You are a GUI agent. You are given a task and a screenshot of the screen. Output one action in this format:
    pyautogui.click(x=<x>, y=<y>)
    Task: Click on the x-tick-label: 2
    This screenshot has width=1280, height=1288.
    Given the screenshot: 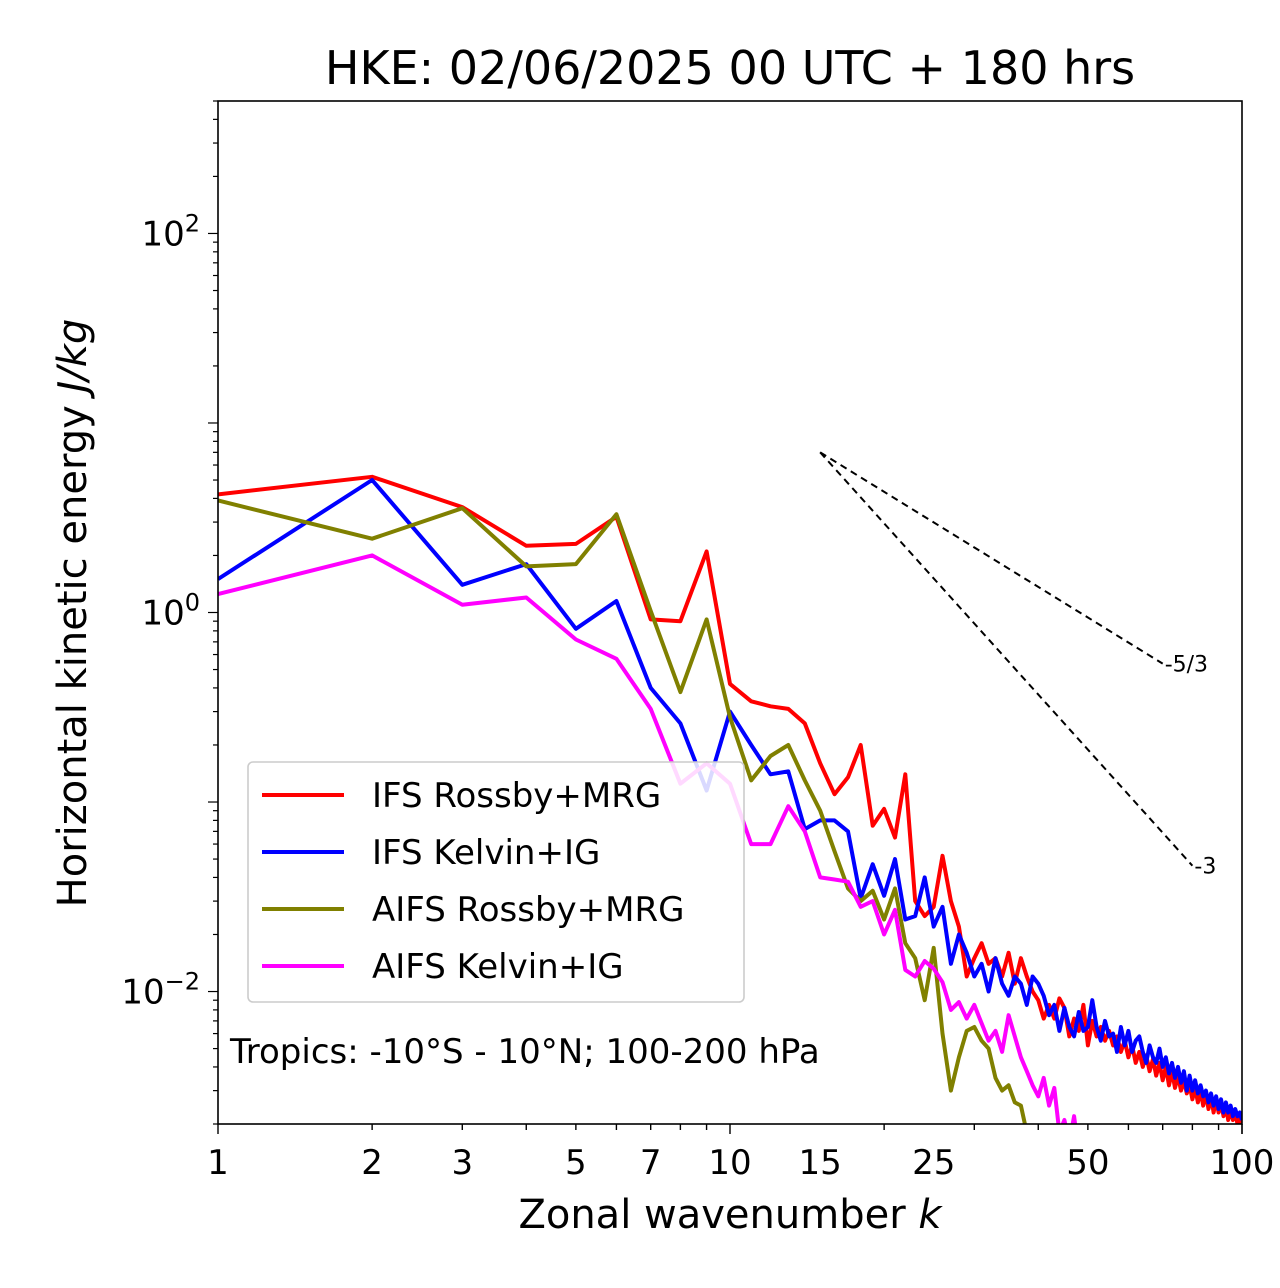 What is the action you would take?
    pyautogui.click(x=372, y=1163)
    